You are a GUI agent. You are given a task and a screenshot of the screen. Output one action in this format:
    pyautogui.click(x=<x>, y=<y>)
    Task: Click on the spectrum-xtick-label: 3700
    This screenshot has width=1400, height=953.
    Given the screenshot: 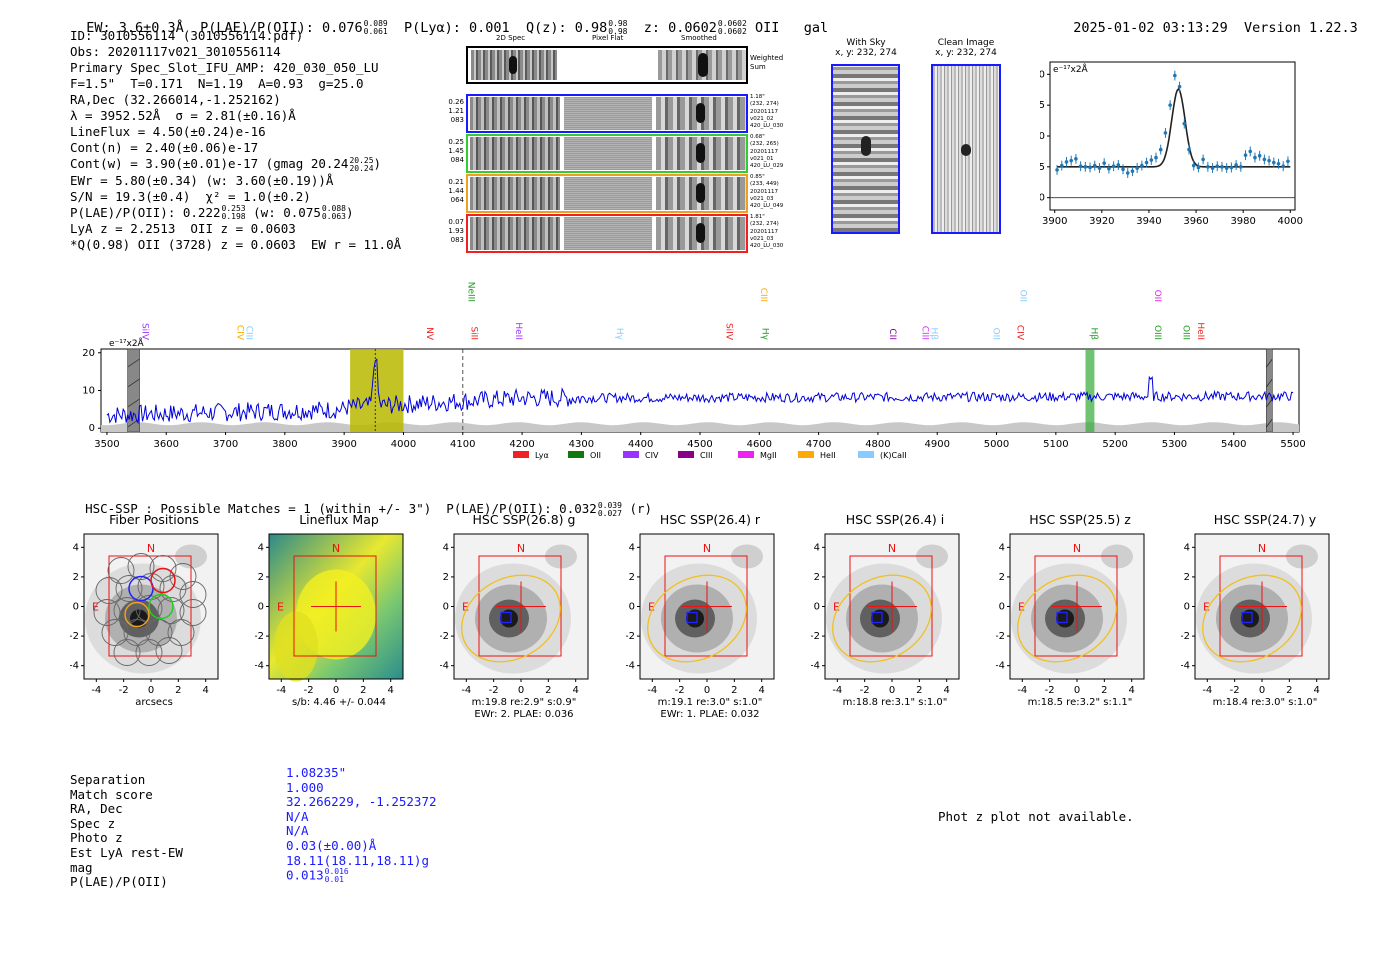 What is the action you would take?
    pyautogui.click(x=225, y=444)
    